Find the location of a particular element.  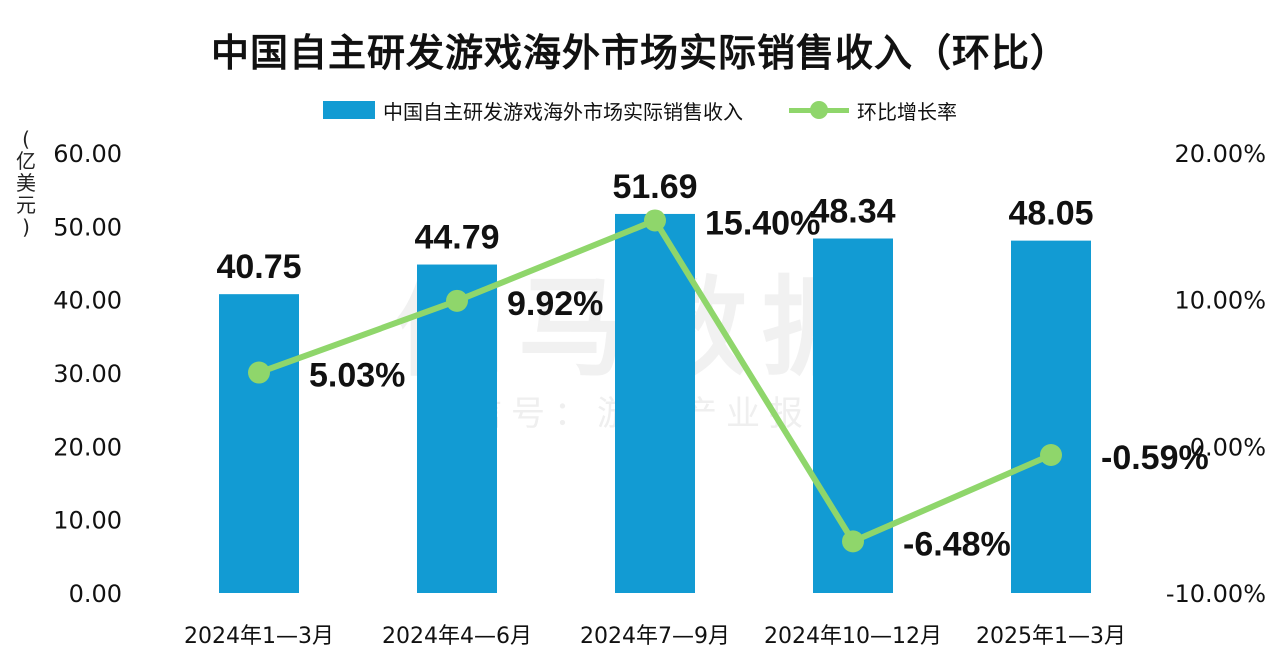

unit-char: 美 is located at coordinates (26, 183).